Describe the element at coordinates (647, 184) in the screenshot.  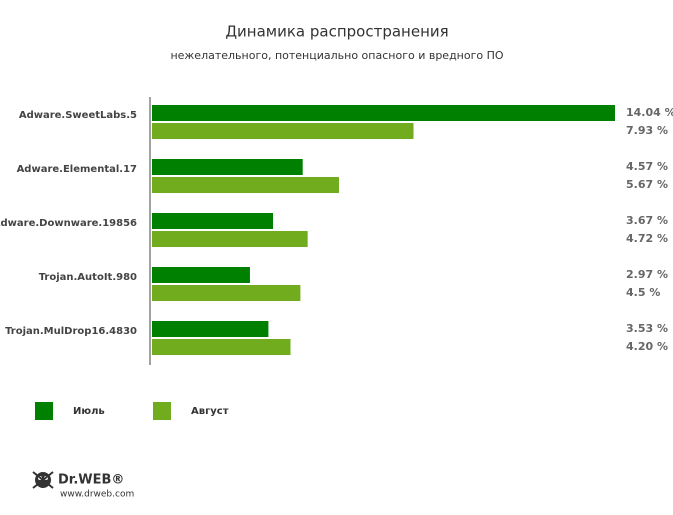
I see `value-label: 5.67 %` at that location.